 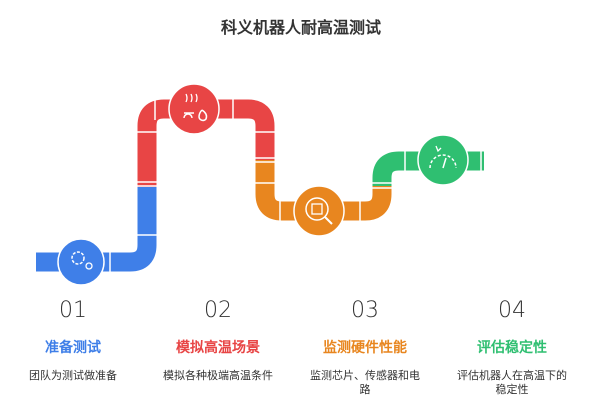 I want to click on step-number: 02, so click(x=218, y=310).